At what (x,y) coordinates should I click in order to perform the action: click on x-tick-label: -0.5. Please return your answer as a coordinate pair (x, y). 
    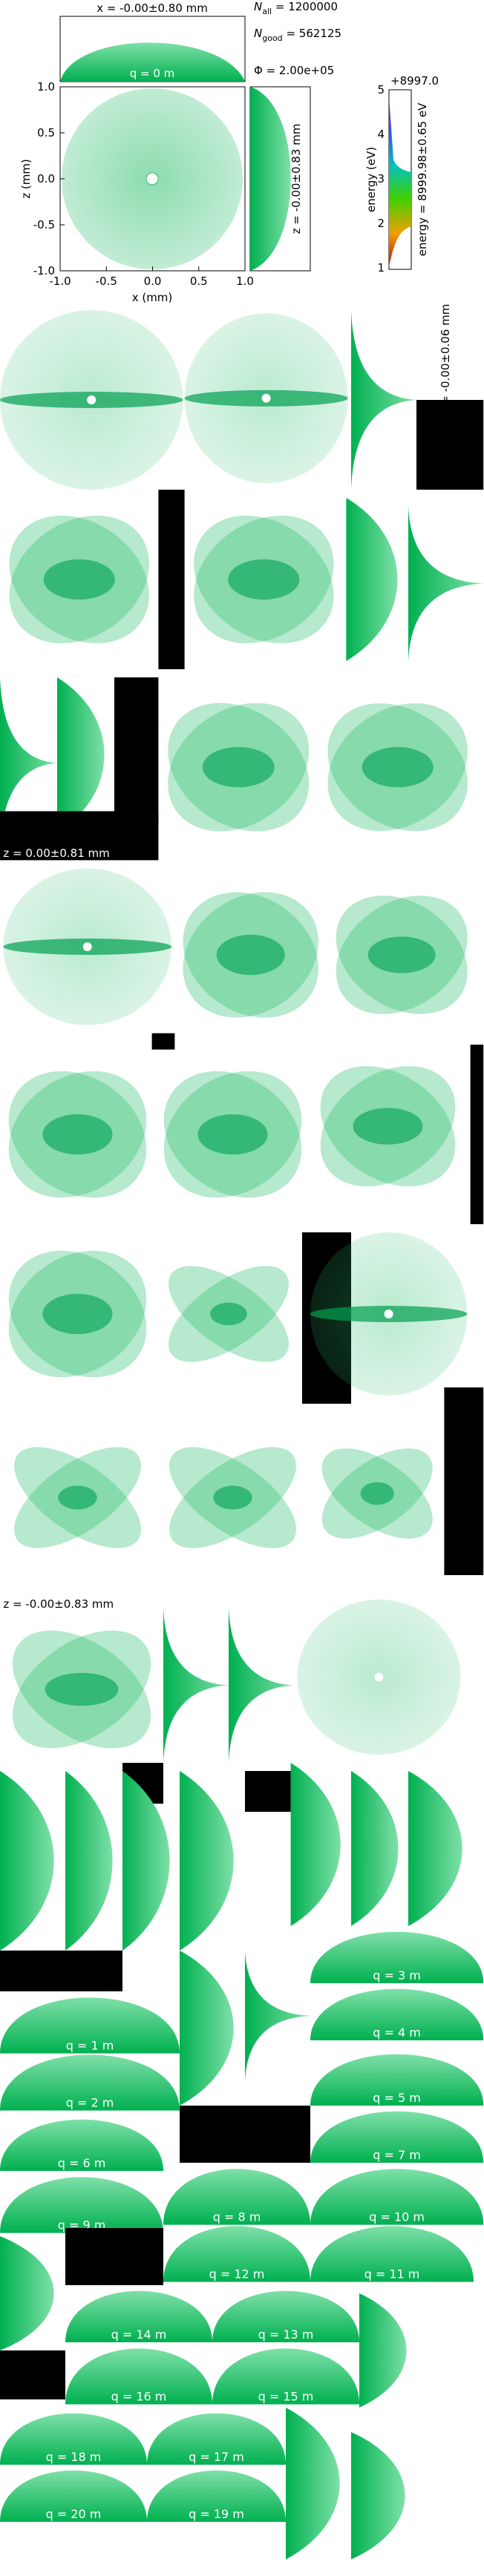
    Looking at the image, I should click on (106, 281).